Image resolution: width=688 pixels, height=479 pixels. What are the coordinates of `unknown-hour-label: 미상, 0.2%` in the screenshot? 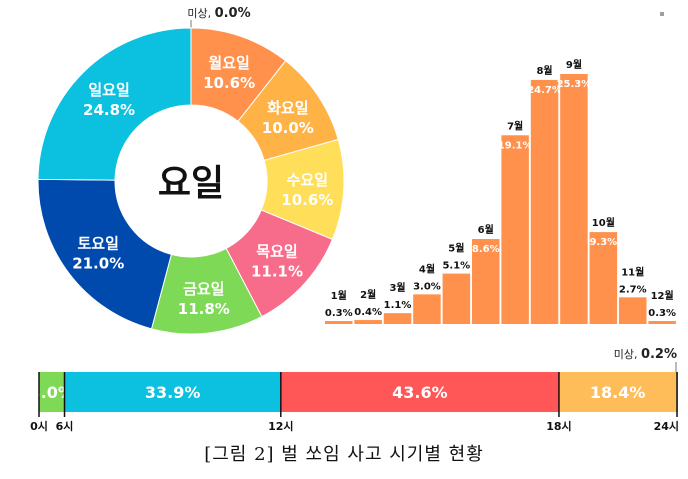 It's located at (645, 354).